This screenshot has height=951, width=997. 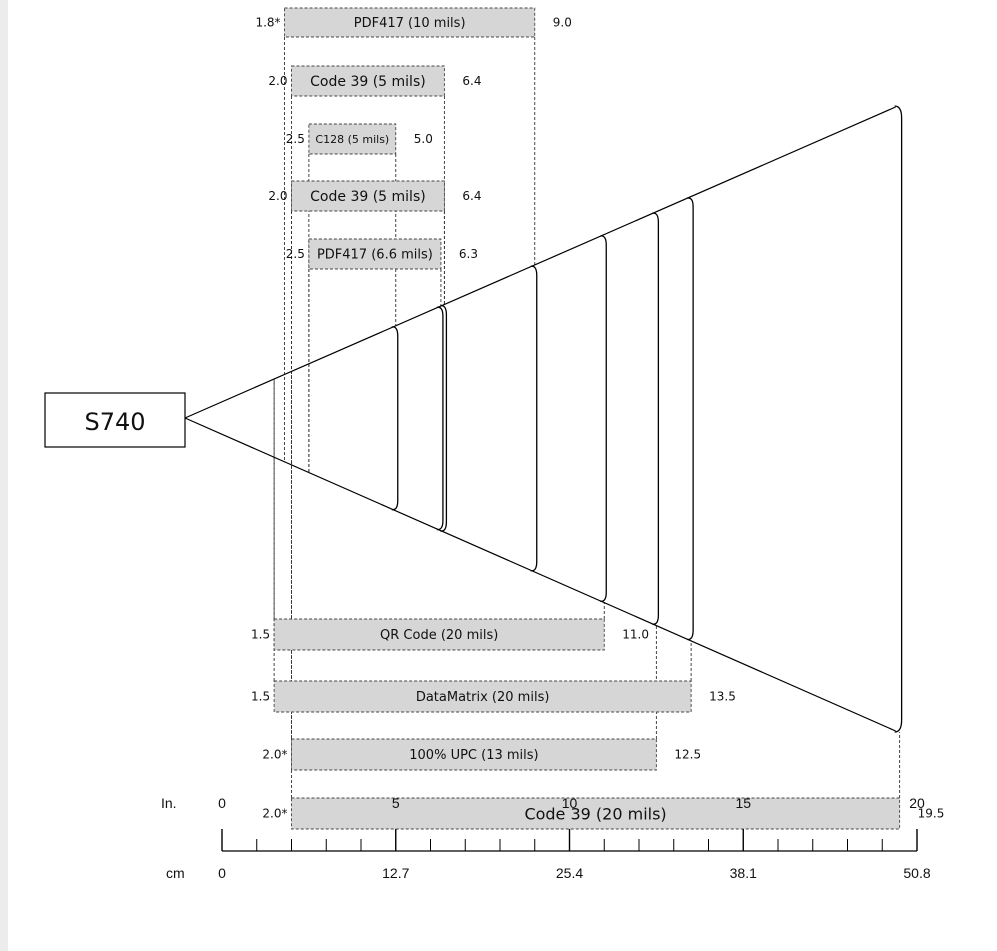 What do you see at coordinates (722, 697) in the screenshot?
I see `range-max-label: 13.5` at bounding box center [722, 697].